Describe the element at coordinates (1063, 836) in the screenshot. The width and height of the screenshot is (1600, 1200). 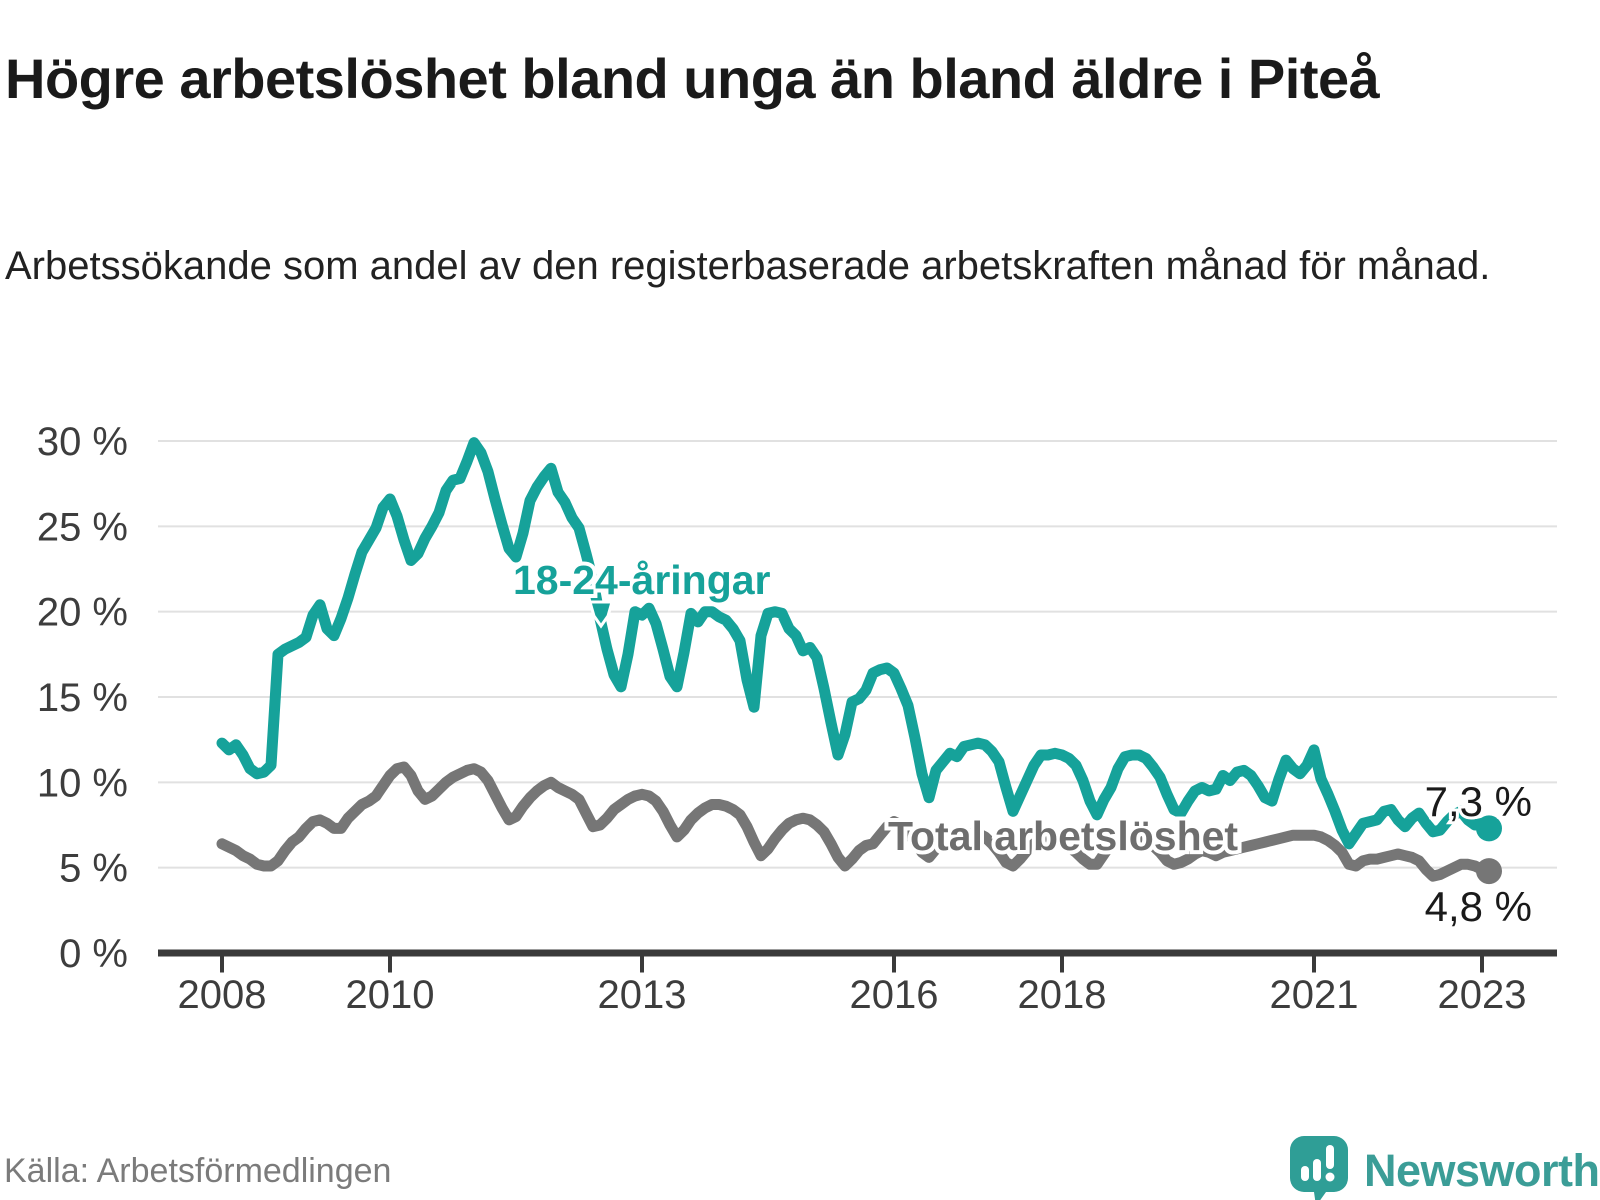
I see `total-series-label: Total arbetslöshet` at that location.